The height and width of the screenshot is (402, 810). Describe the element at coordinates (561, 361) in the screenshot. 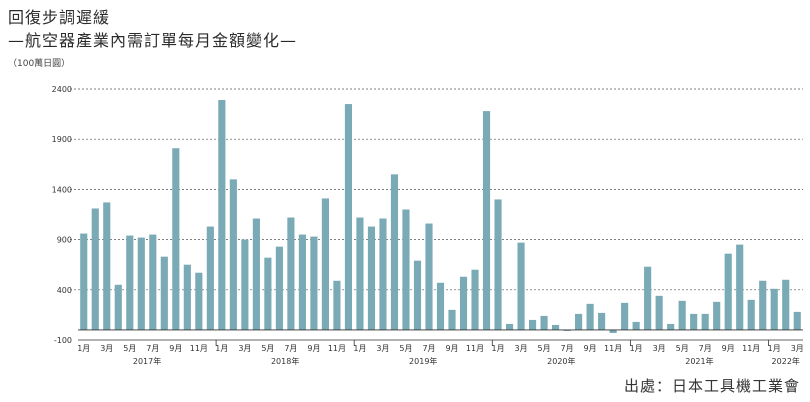

I see `year-label: 2020年` at that location.